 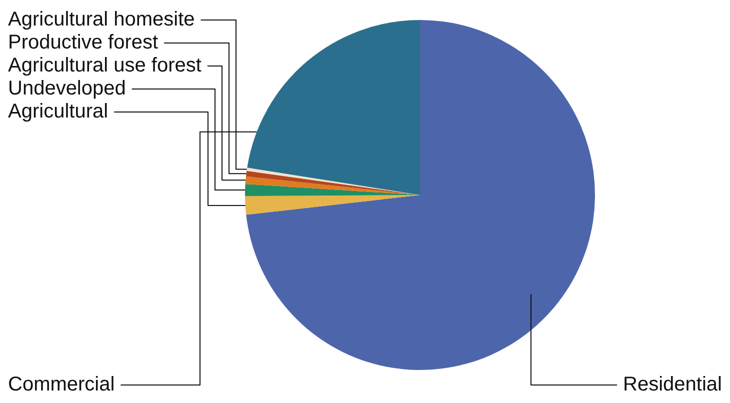 I want to click on slice-label: Commercial, so click(x=61, y=385).